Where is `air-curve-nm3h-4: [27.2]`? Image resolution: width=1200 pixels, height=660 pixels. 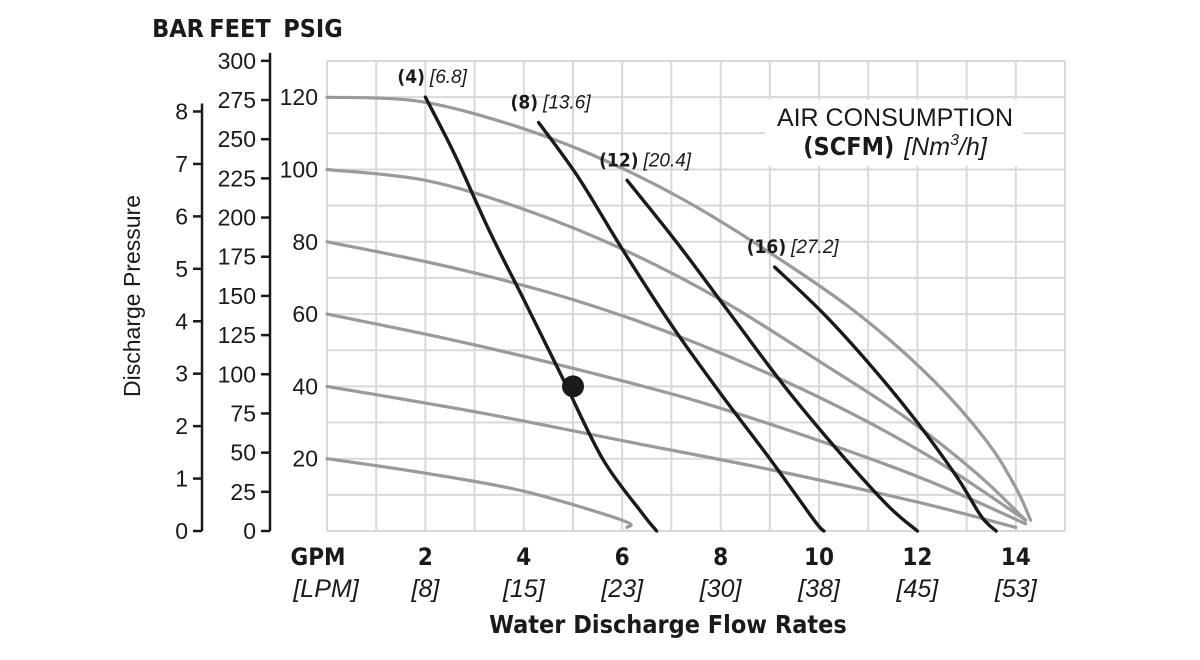 air-curve-nm3h-4: [27.2] is located at coordinates (814, 247).